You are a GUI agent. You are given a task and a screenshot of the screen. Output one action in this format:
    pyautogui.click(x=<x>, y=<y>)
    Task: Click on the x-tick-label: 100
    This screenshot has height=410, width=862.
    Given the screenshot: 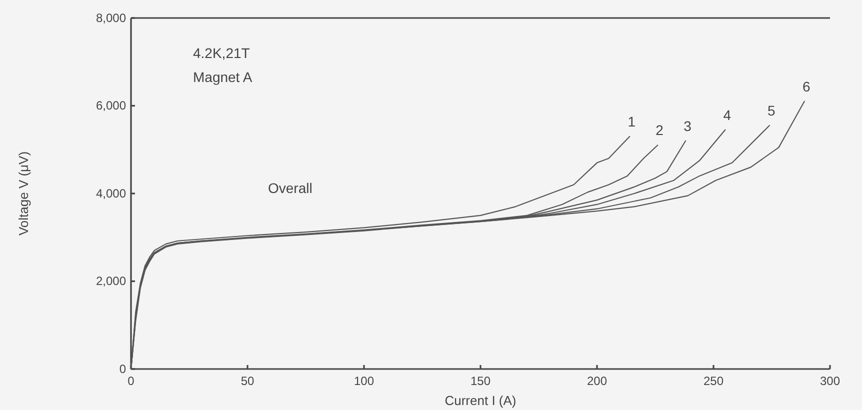 What is the action you would take?
    pyautogui.click(x=364, y=381)
    